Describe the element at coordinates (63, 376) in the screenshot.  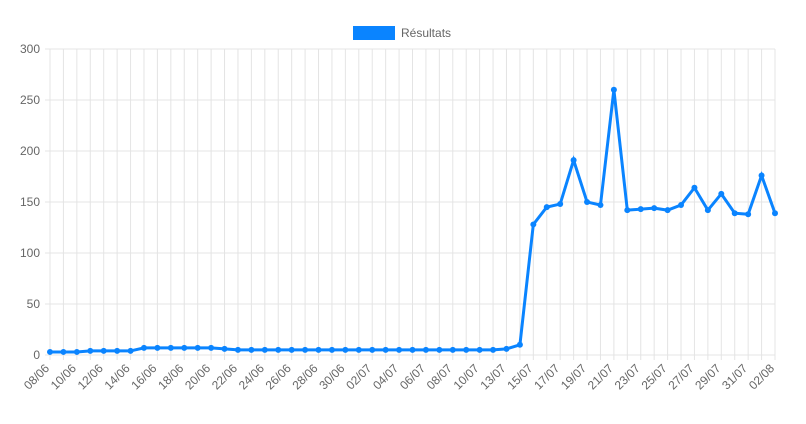
I see `x-tick-label: 10/06` at that location.